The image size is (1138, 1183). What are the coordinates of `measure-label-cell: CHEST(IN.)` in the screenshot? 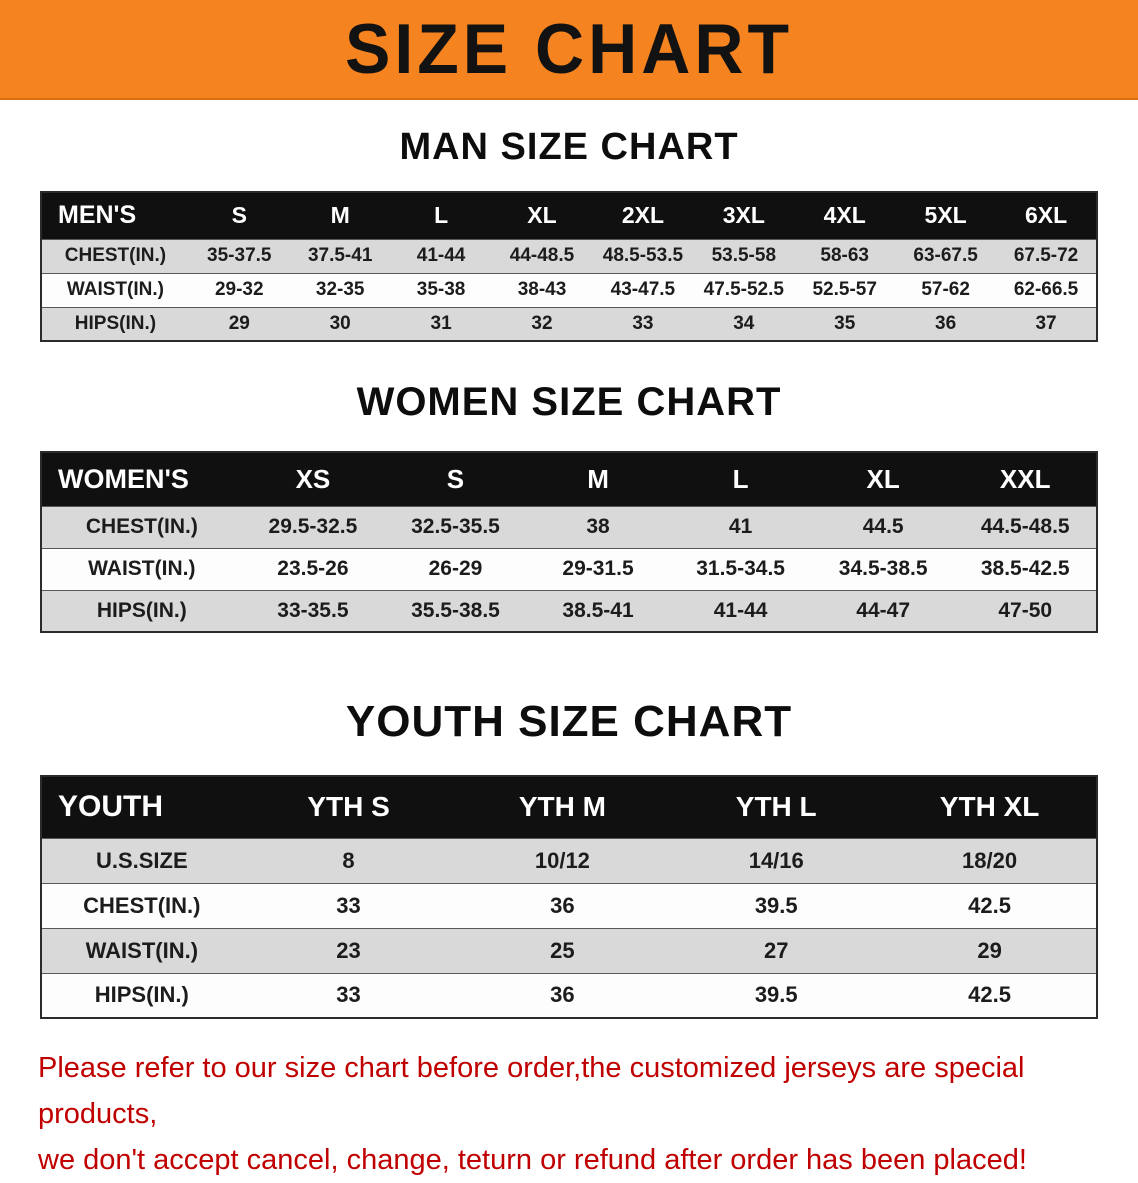 It's located at (115, 255).